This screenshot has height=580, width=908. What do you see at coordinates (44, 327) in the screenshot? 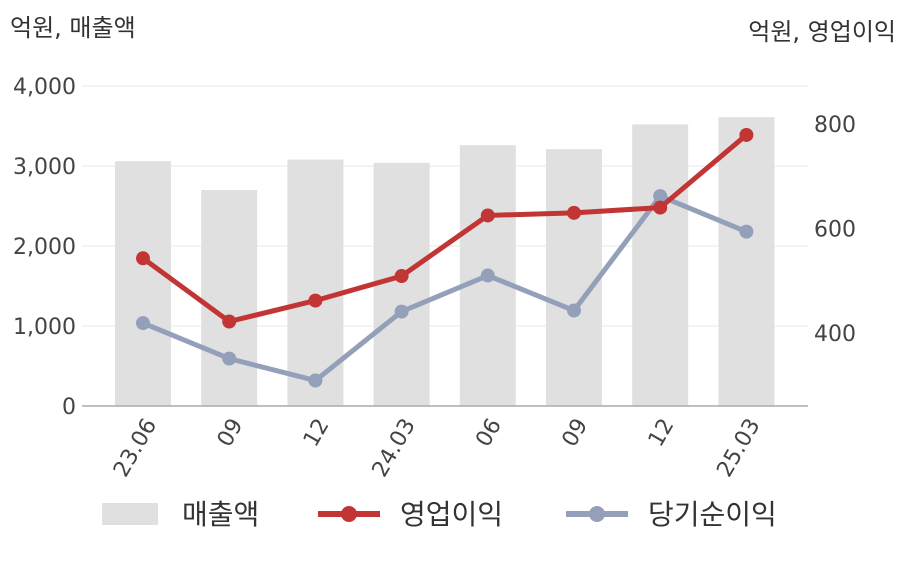
I see `left-tick-label: 1,000` at bounding box center [44, 327].